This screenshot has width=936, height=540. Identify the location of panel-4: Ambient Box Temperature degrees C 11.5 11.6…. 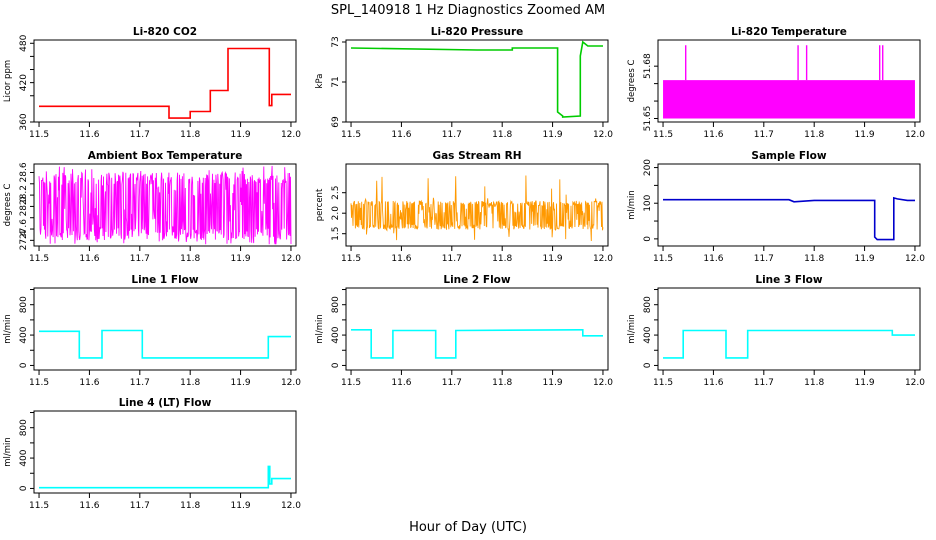
(152, 207).